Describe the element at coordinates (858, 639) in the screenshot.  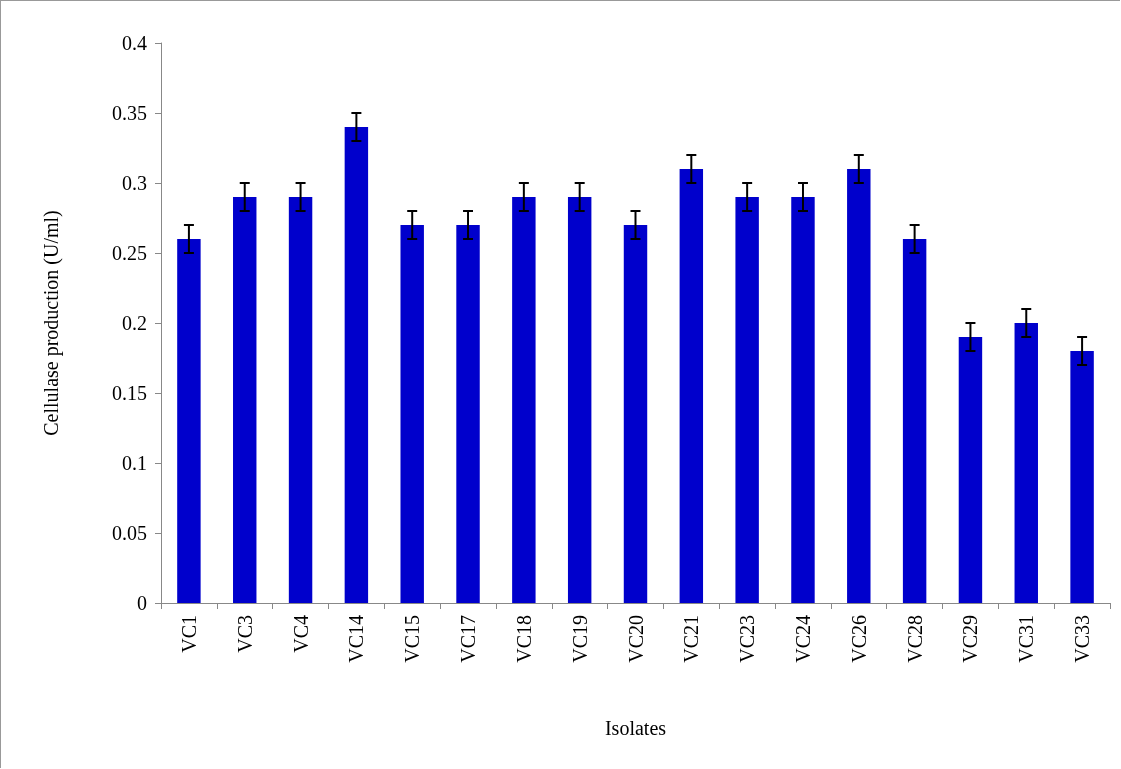
I see `x-tick-label: VC26` at that location.